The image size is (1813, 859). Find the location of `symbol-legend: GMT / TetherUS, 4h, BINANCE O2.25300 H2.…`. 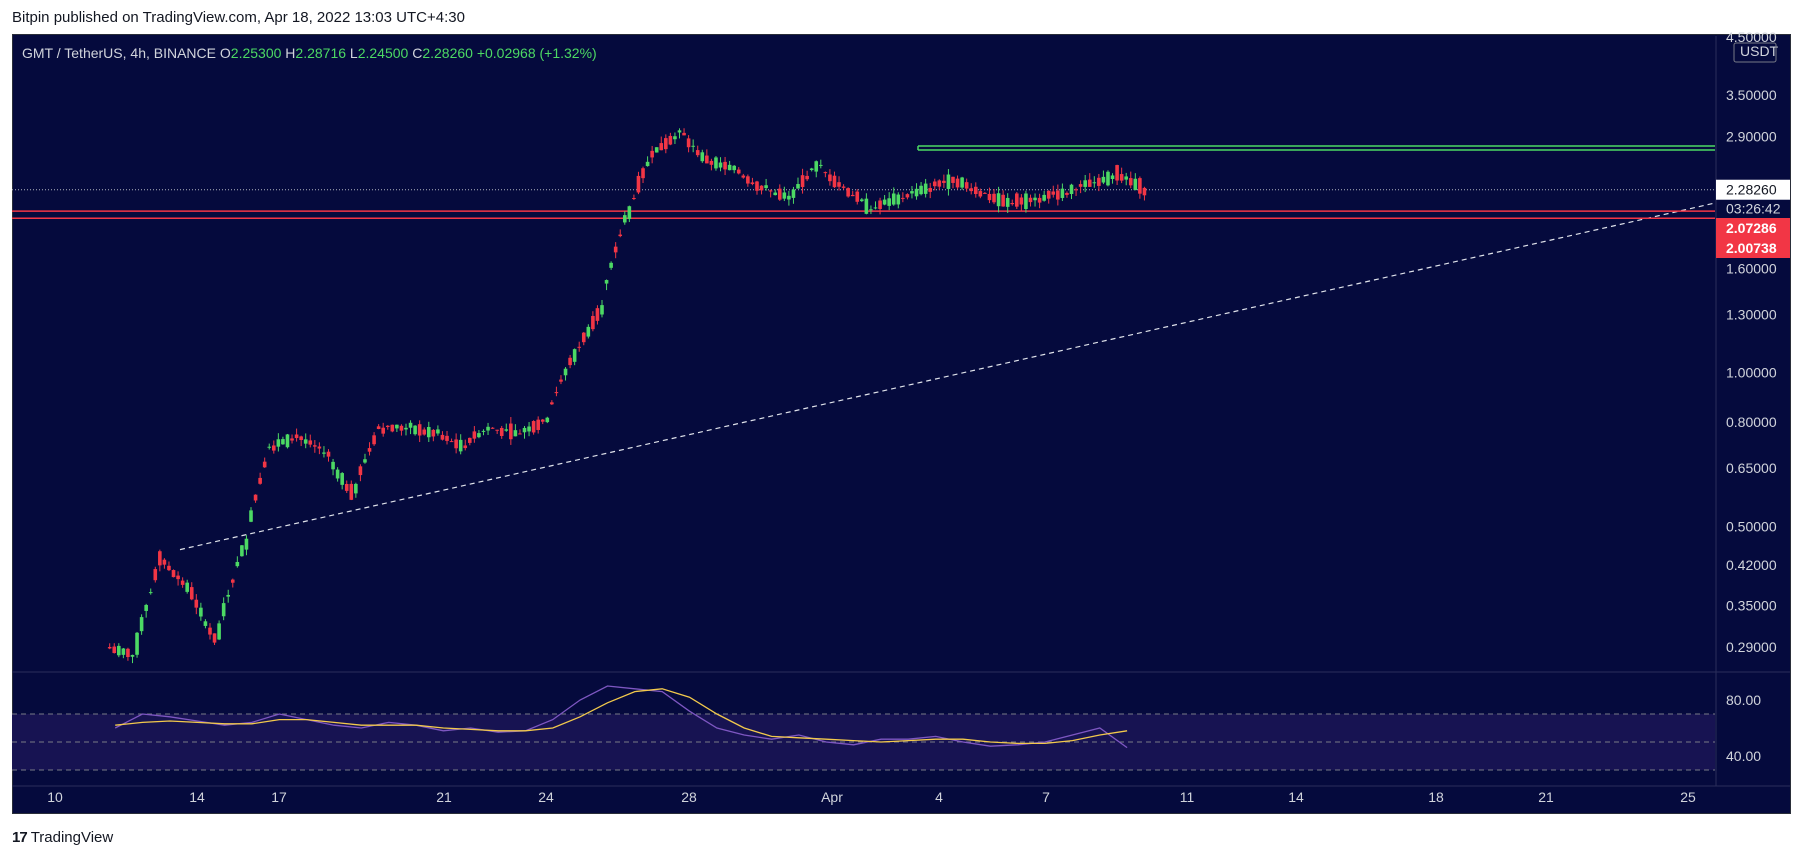

symbol-legend: GMT / TetherUS, 4h, BINANCE O2.25300 H2.… is located at coordinates (309, 53).